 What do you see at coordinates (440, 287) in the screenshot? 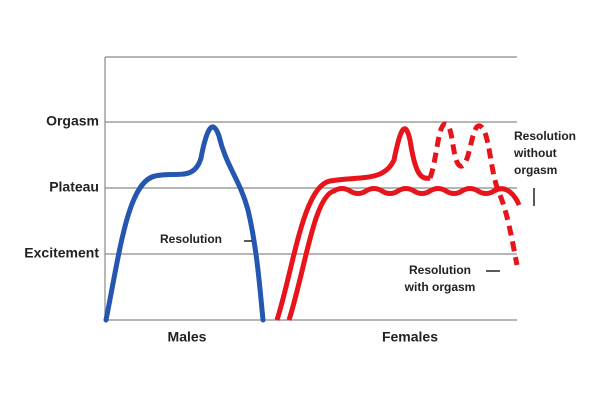
I see `annotation: with orgasm` at bounding box center [440, 287].